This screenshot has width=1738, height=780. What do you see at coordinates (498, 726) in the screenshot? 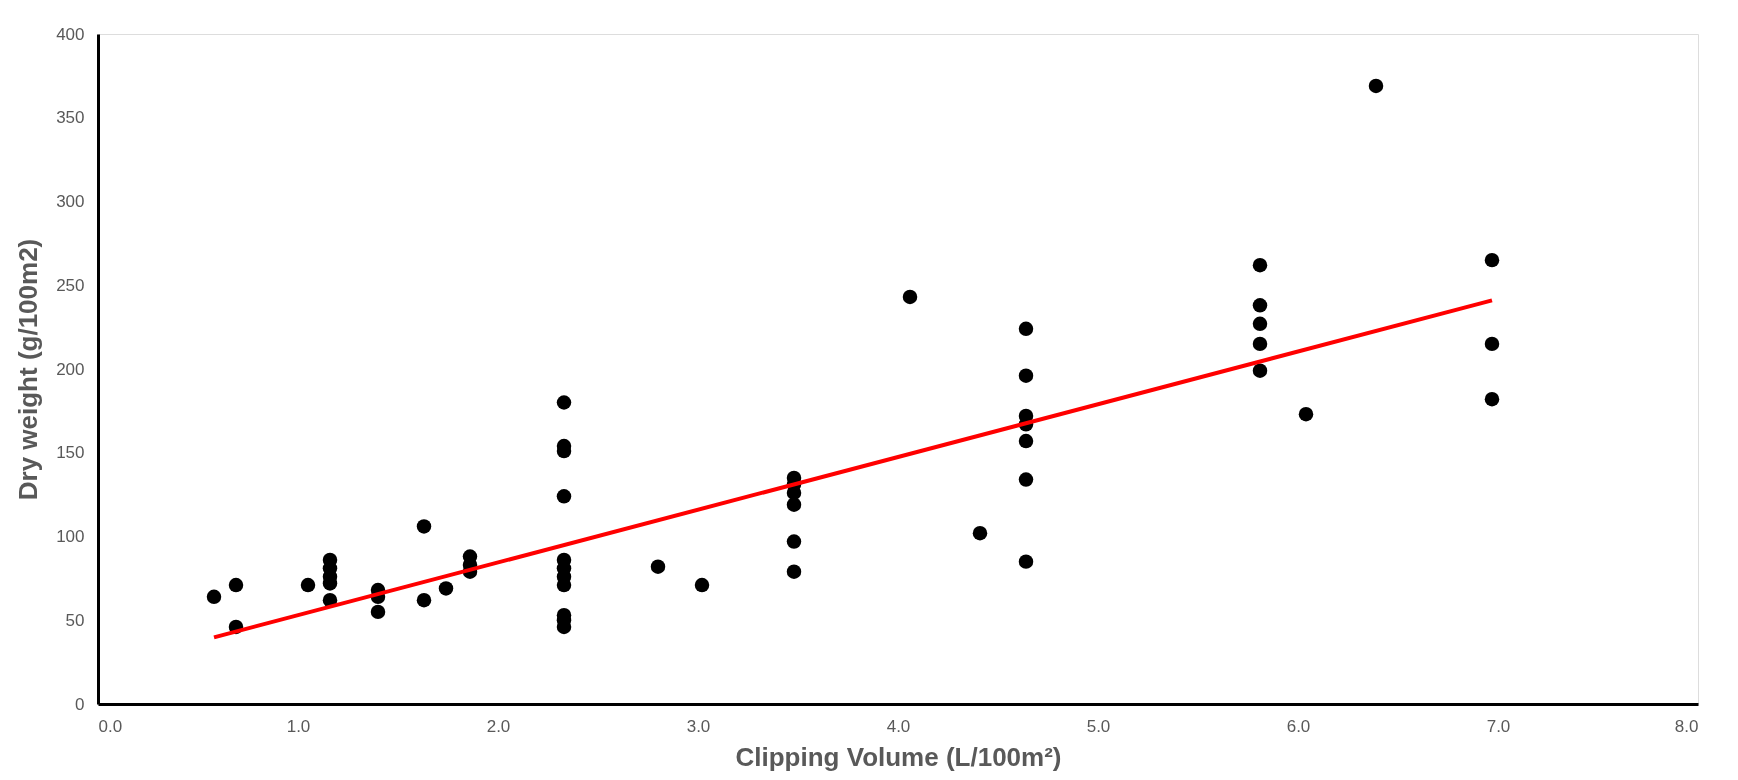
I see `x-tick-label: 2.0` at bounding box center [498, 726].